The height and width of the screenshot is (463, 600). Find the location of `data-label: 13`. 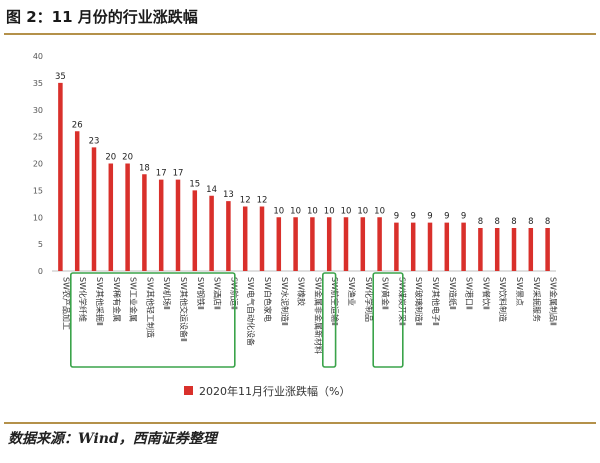

data-label: 13 is located at coordinates (228, 195).